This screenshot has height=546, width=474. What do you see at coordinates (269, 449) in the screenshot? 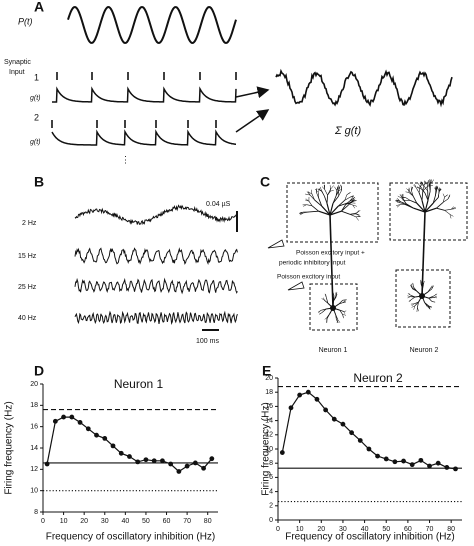
I see `y-tick-label: 10` at bounding box center [269, 449].